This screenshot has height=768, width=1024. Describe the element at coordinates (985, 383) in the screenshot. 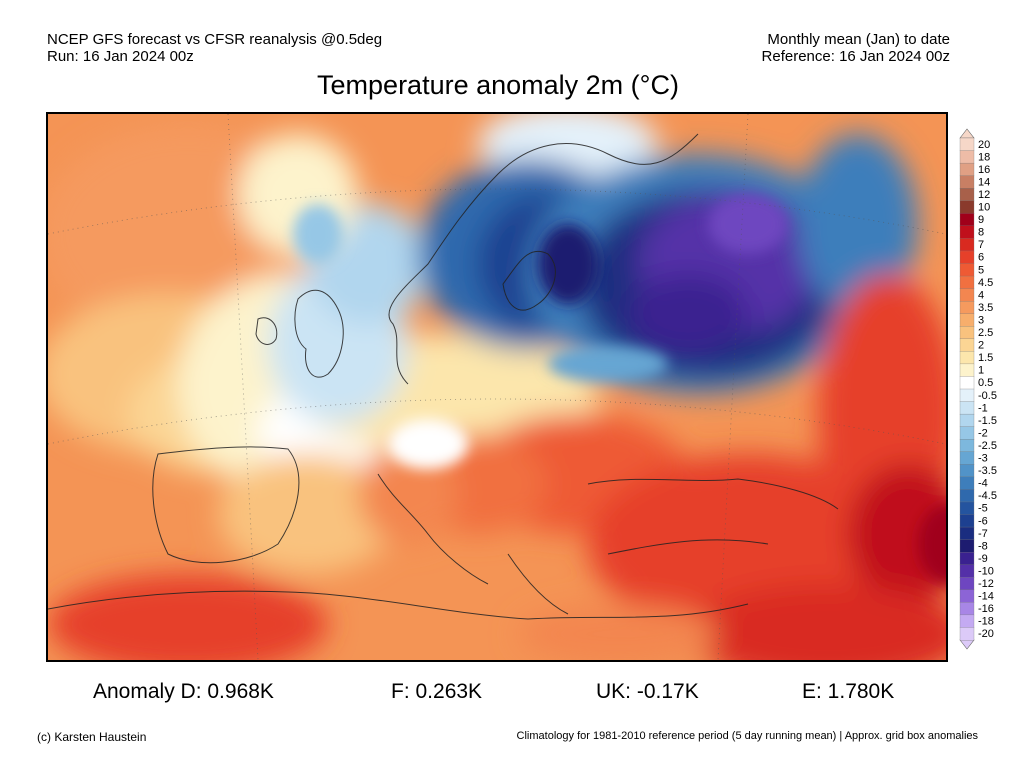

I see `legend-label: 0.5` at that location.